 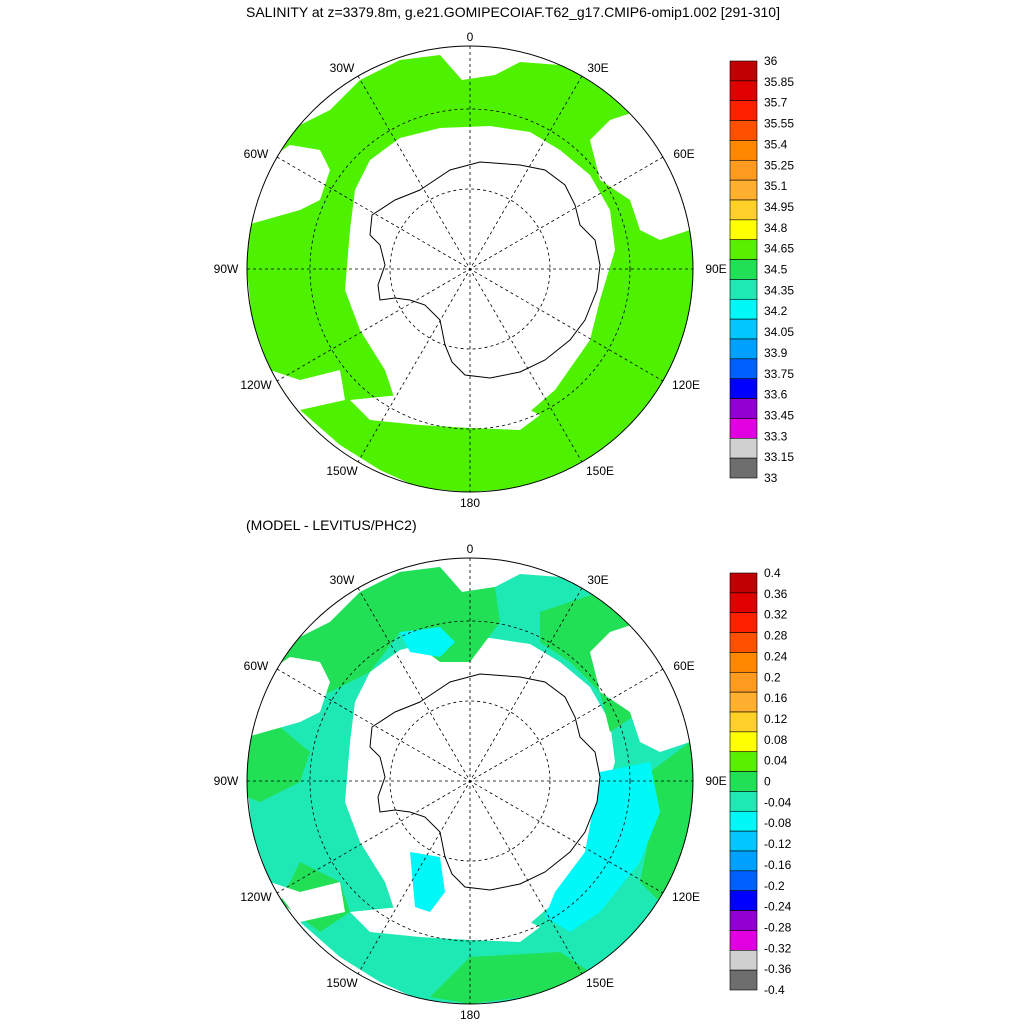 What do you see at coordinates (256, 385) in the screenshot?
I see `top-lon-120w: 120W` at bounding box center [256, 385].